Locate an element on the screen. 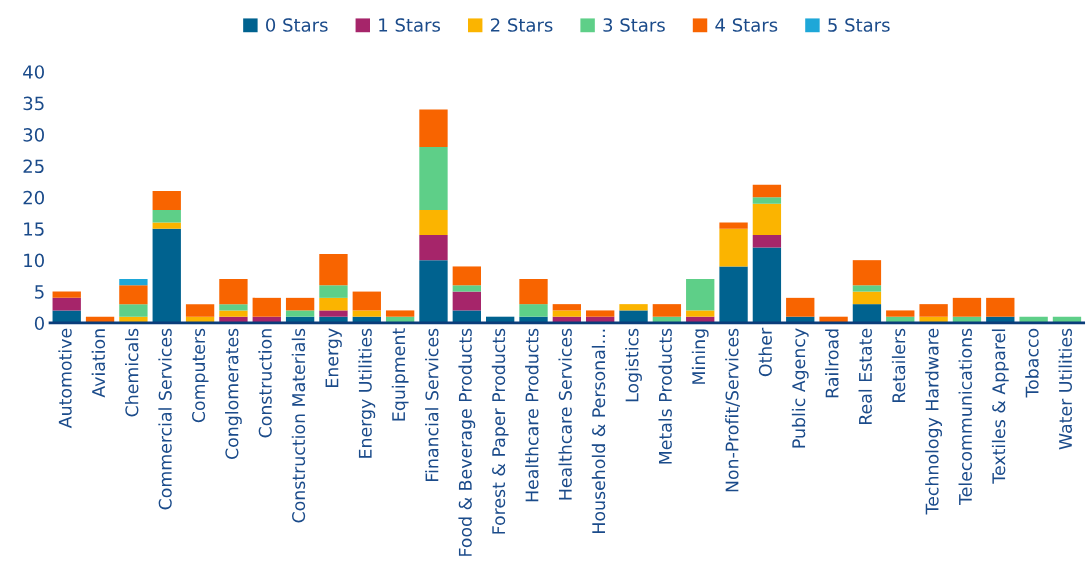 The image size is (1088, 583). x-tick-label: Energy Utilities is located at coordinates (367, 393).